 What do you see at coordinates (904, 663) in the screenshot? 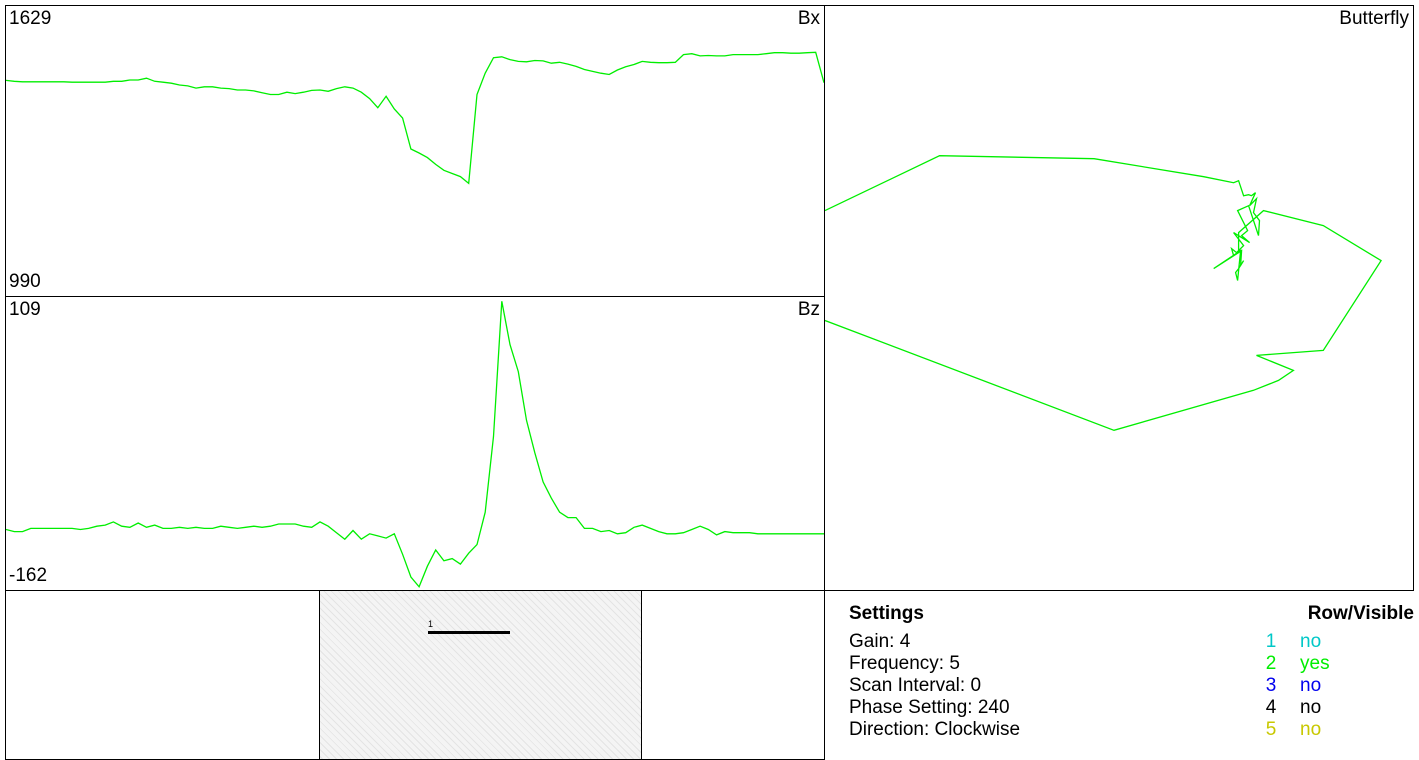
I see `setting-frequency: Frequency: 5` at bounding box center [904, 663].